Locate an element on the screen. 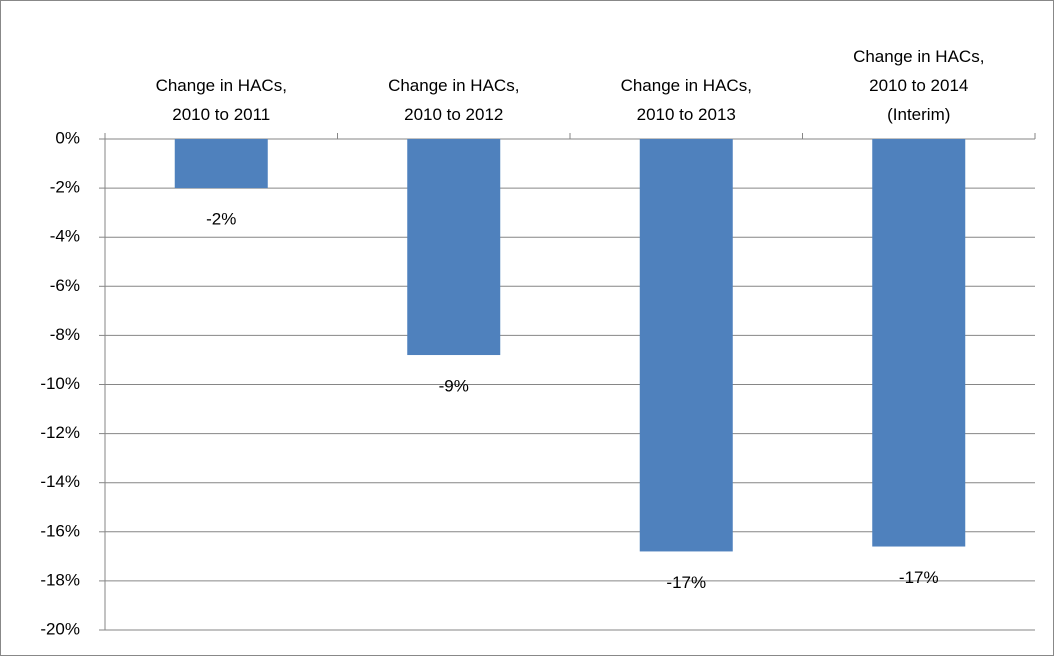 The width and height of the screenshot is (1054, 656). y-tick-label: -2% is located at coordinates (65, 187).